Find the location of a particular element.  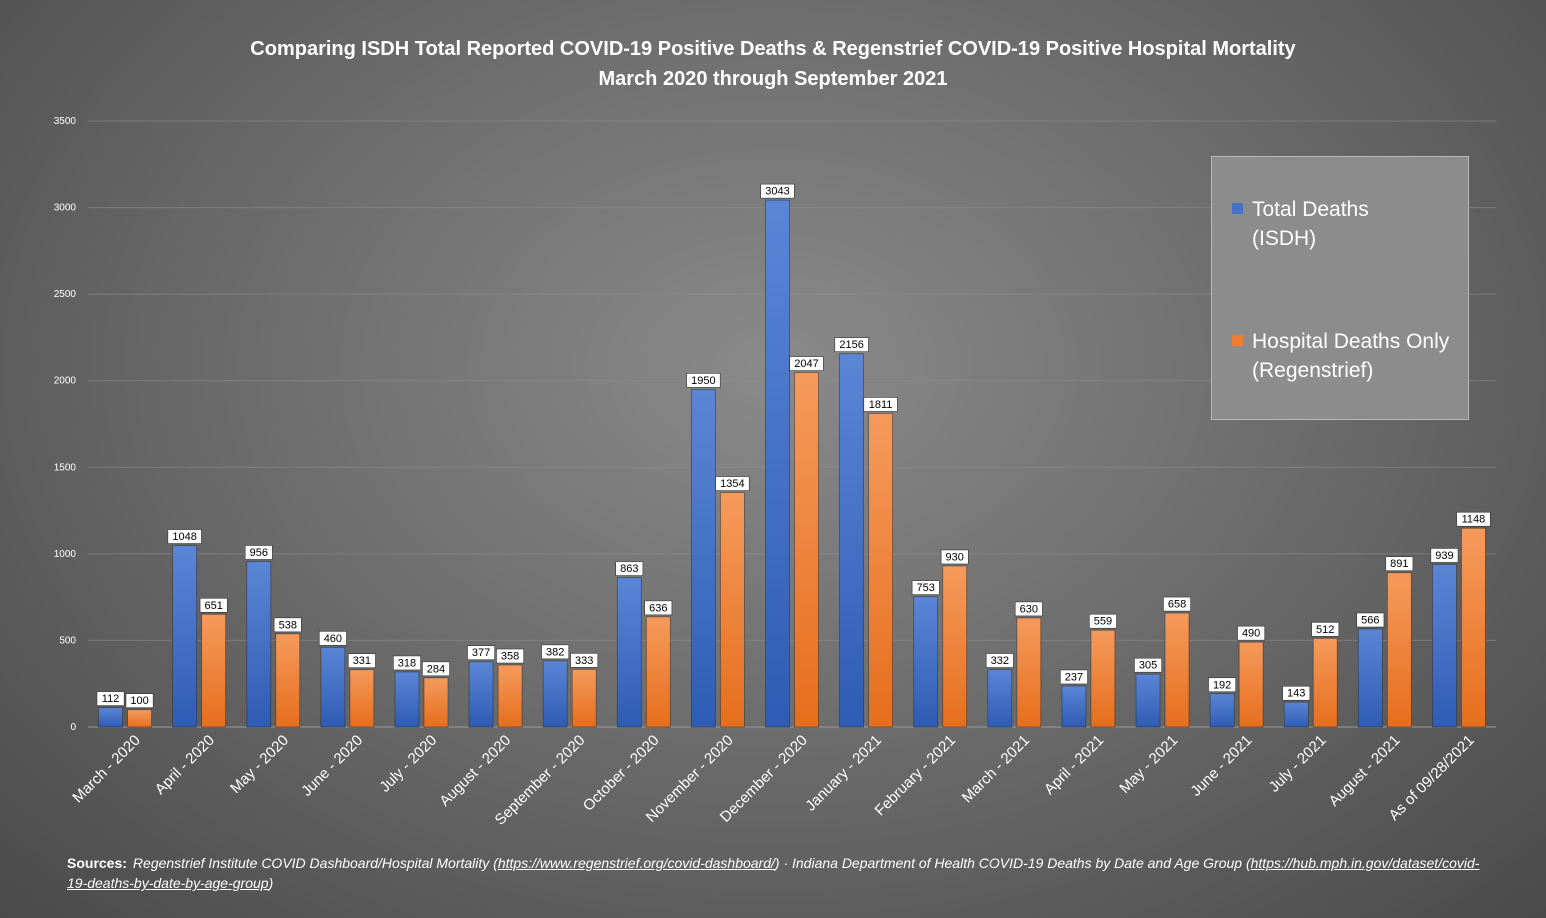

x-tick-label: May - 2021 is located at coordinates (1148, 764).